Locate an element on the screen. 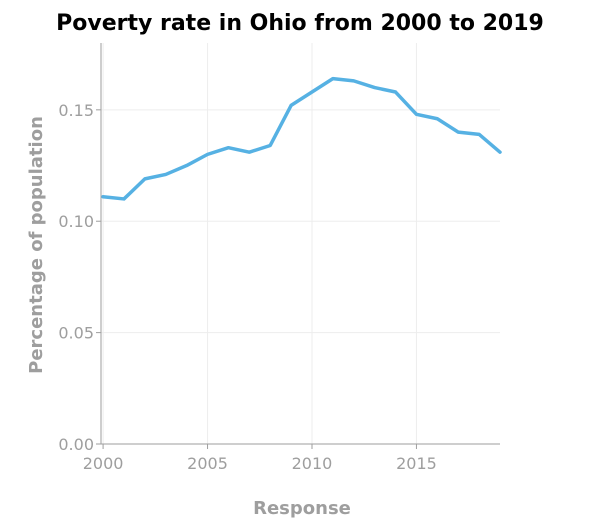  y-axis-title: Percentage of population is located at coordinates (36, 245).